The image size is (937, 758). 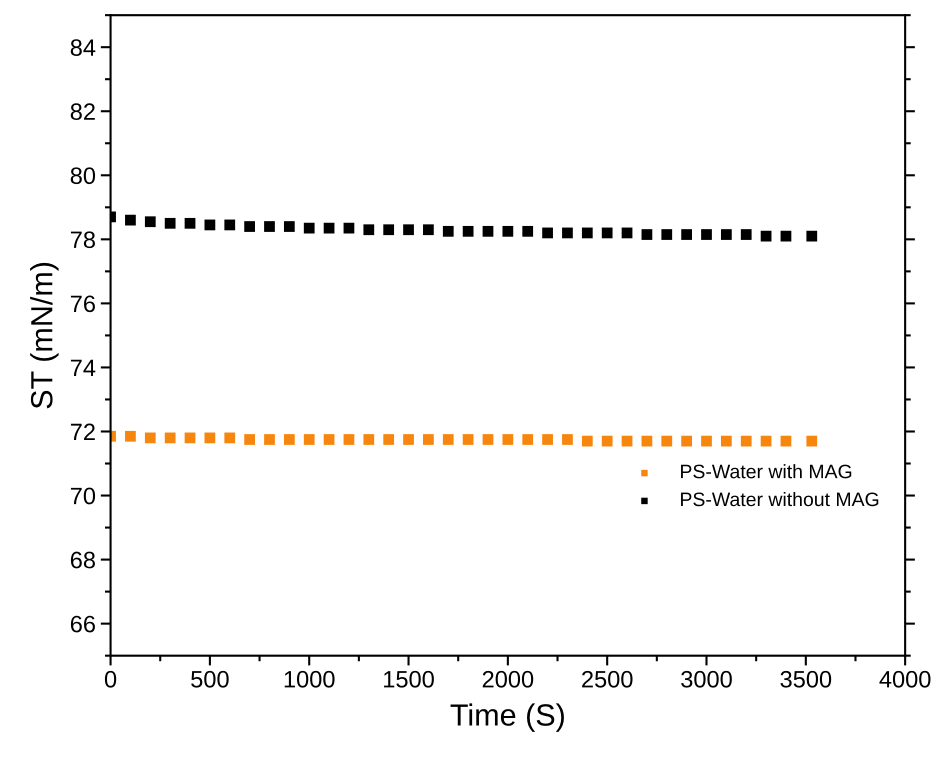 I want to click on y-tick-label: 76, so click(x=82, y=303).